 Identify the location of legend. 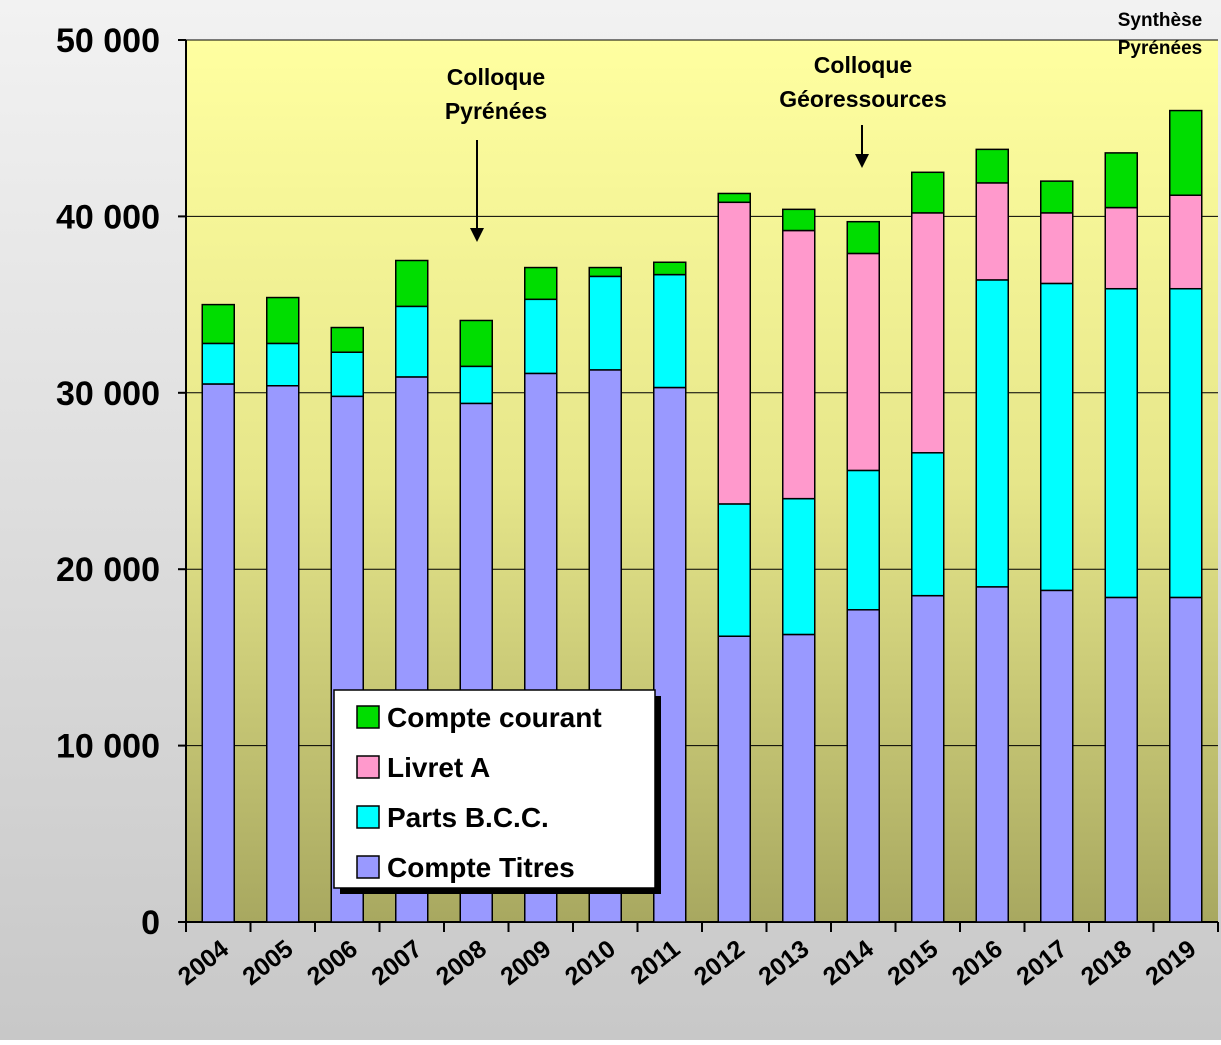
(494, 789).